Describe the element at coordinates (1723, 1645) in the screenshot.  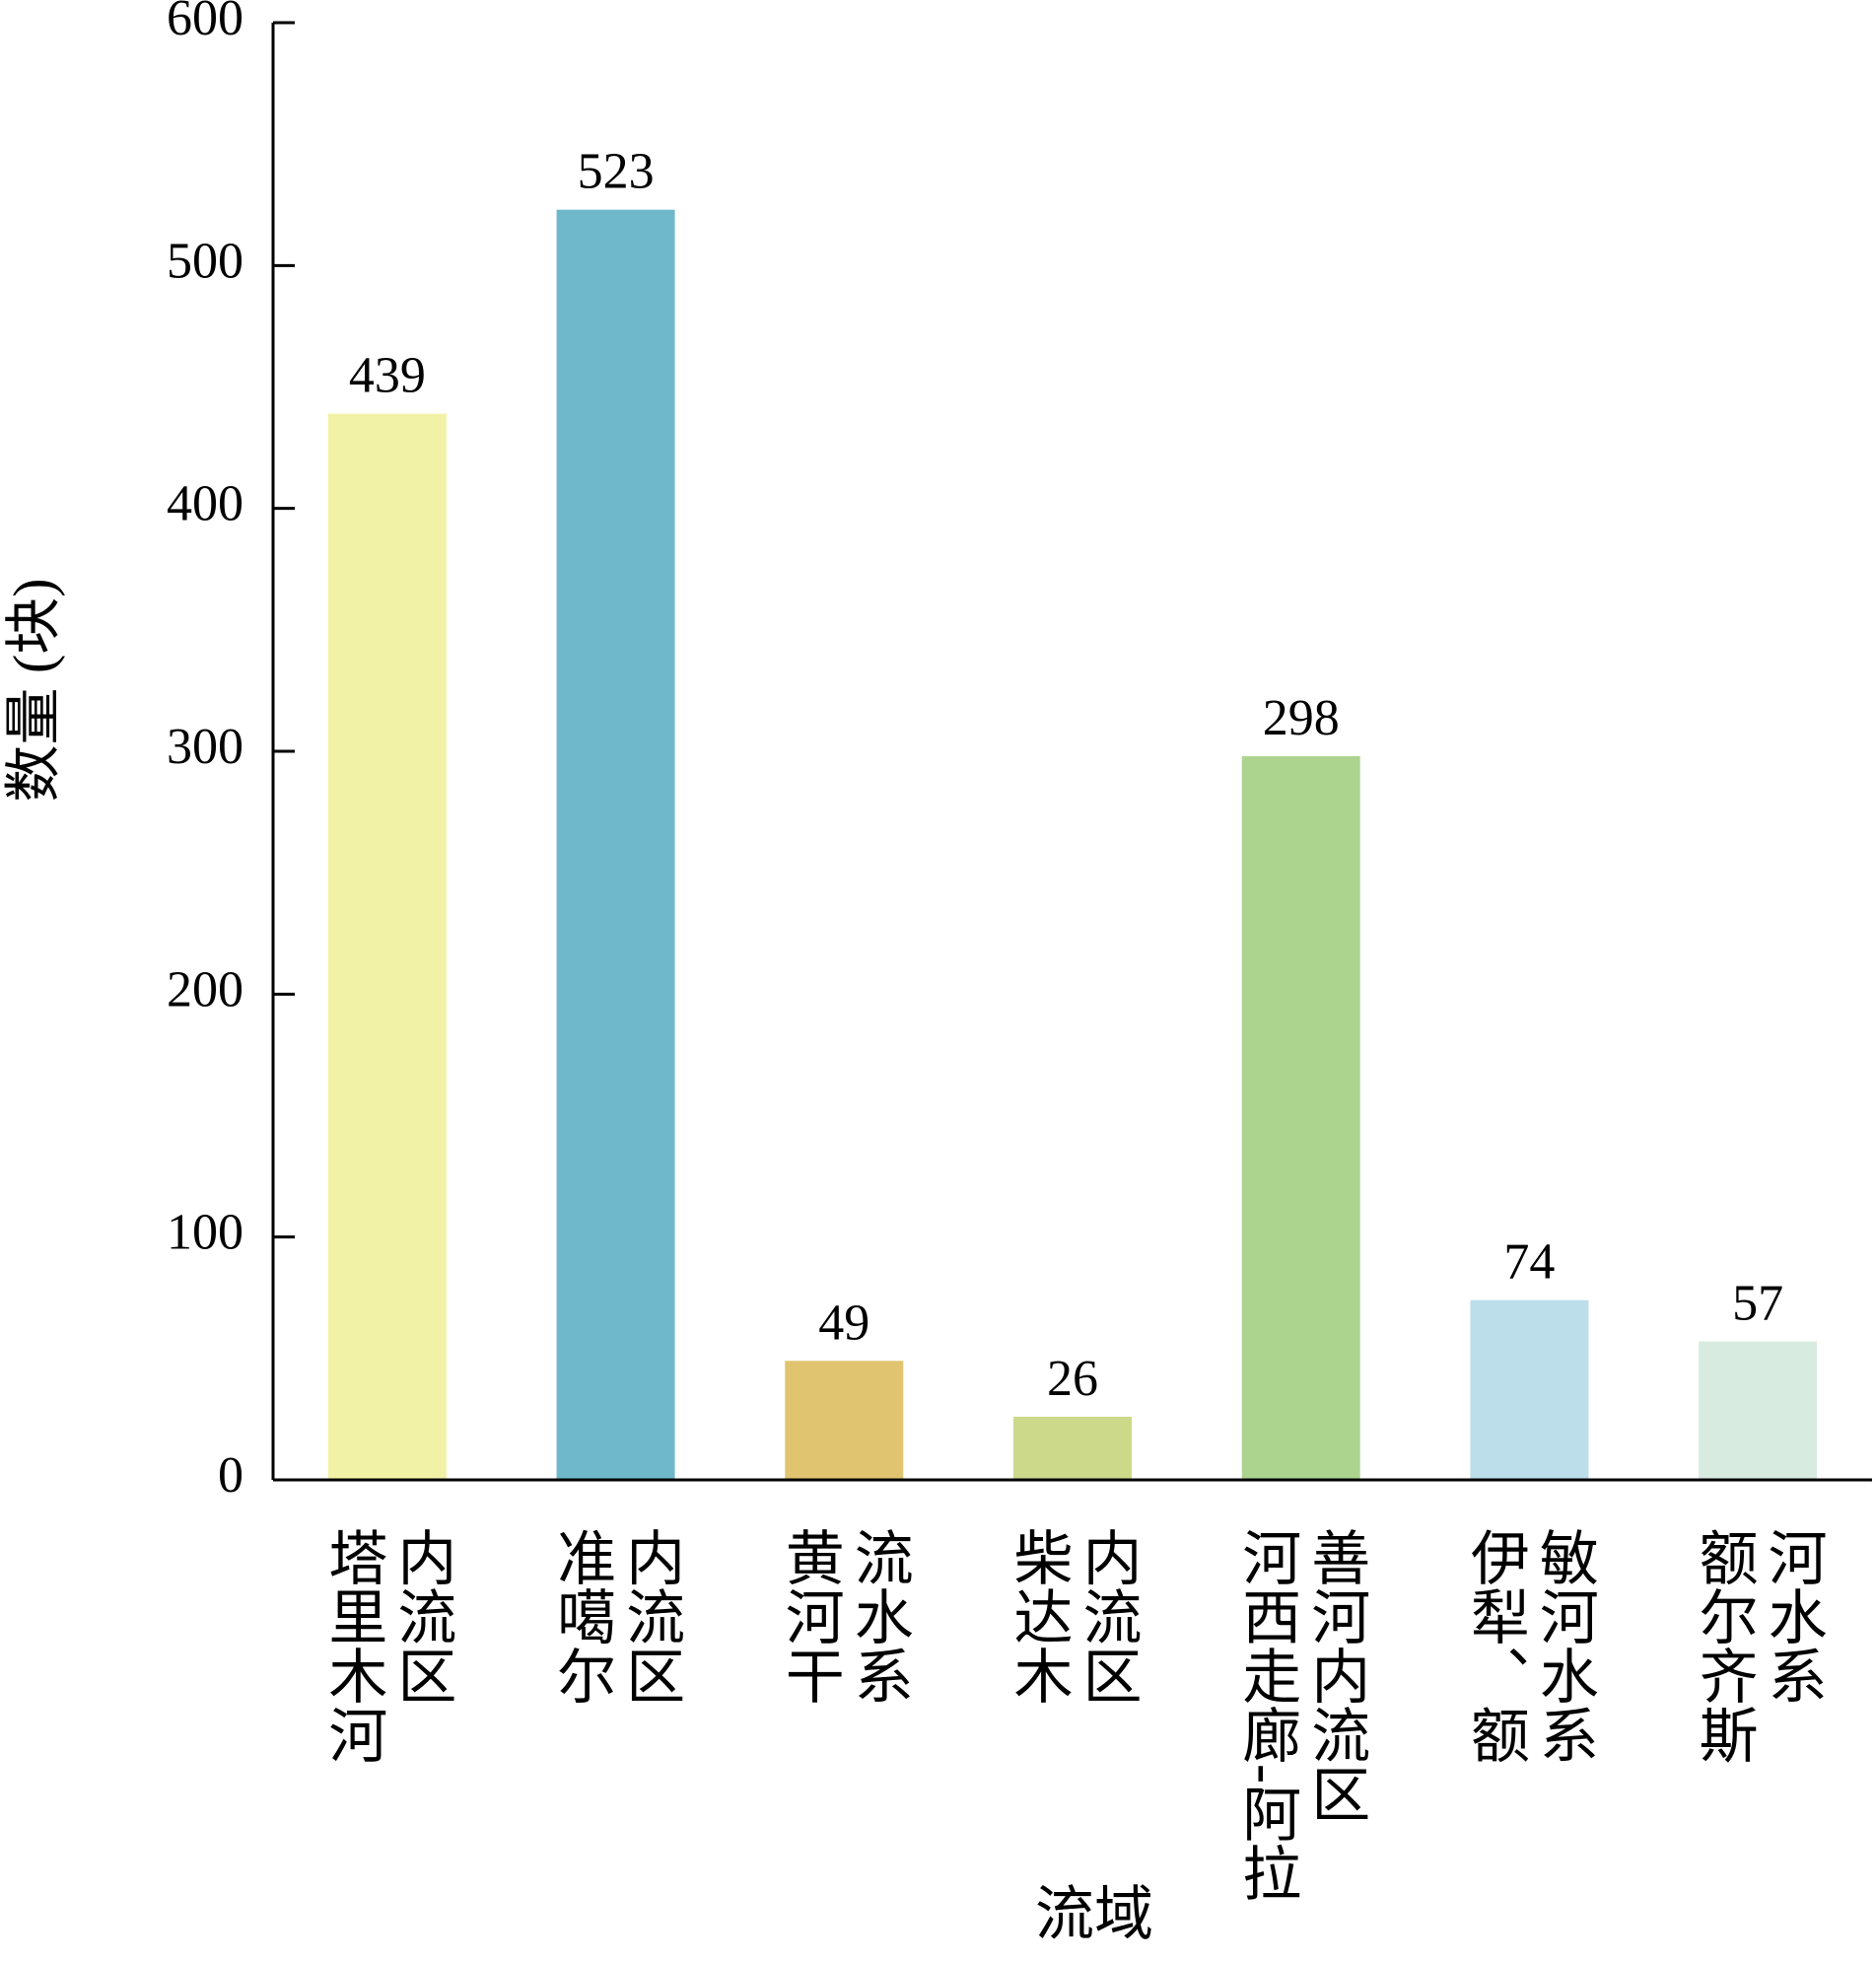
I see `x-tick-label: 额尔齐斯` at that location.